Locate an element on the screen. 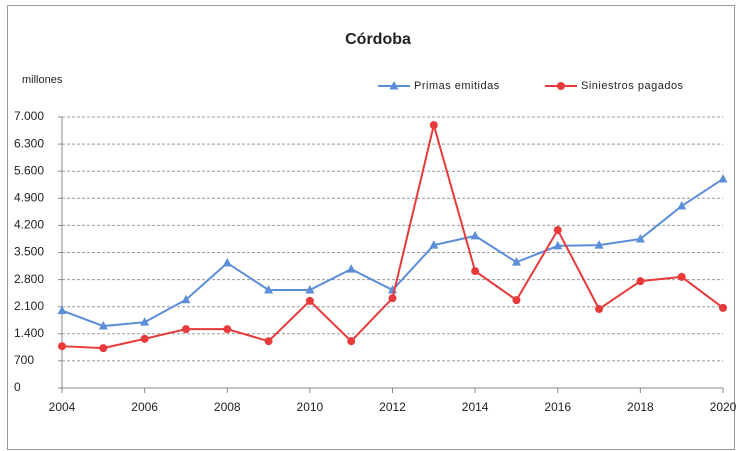 The image size is (739, 451). x-tick-label: 2014 is located at coordinates (475, 407).